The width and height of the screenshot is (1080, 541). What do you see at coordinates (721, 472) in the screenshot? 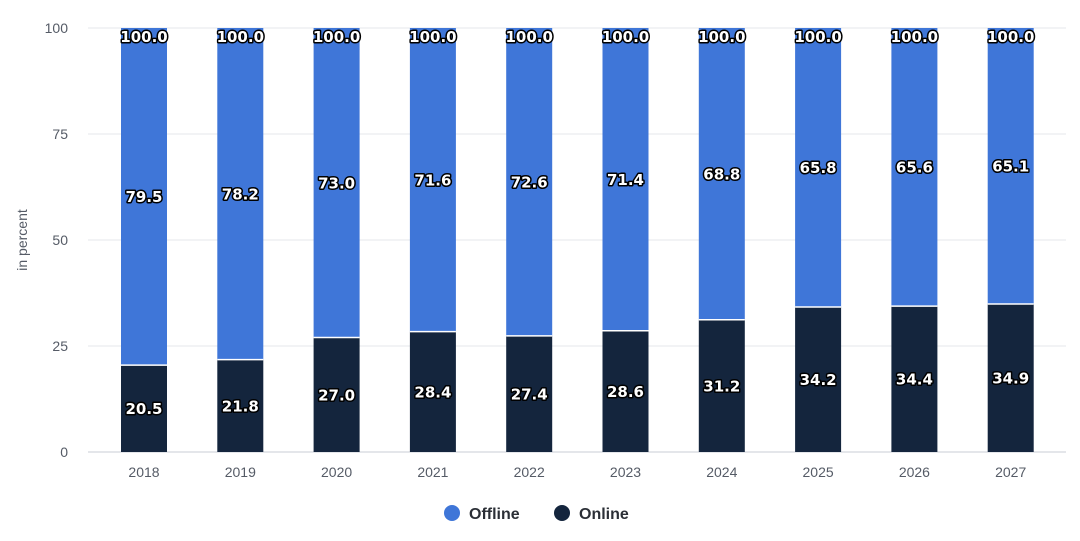
I see `x-tick-label: 2024` at bounding box center [721, 472].